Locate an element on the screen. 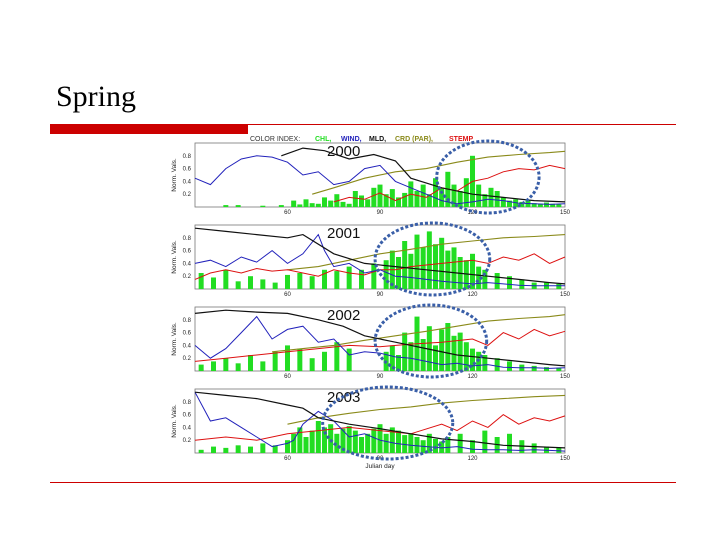 The image size is (720, 540). legend-prefix: COLOR INDEX: is located at coordinates (275, 139).